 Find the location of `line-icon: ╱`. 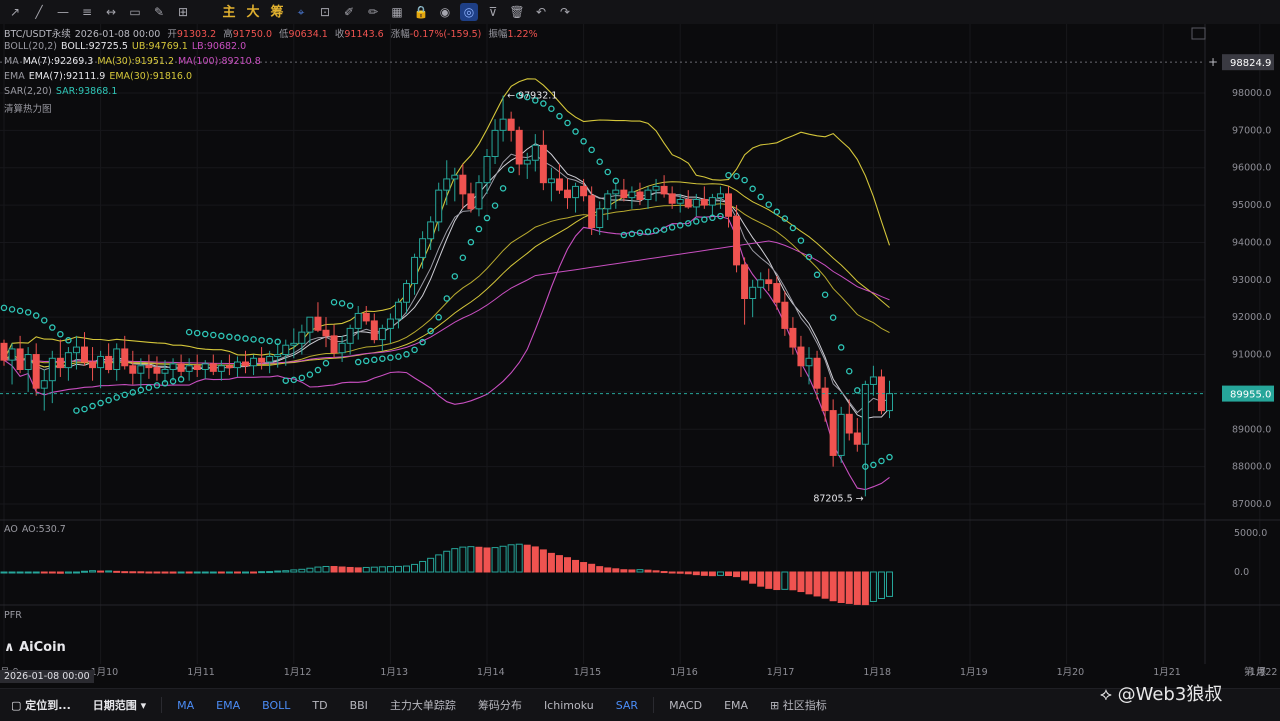

line-icon: ╱ is located at coordinates (39, 12).